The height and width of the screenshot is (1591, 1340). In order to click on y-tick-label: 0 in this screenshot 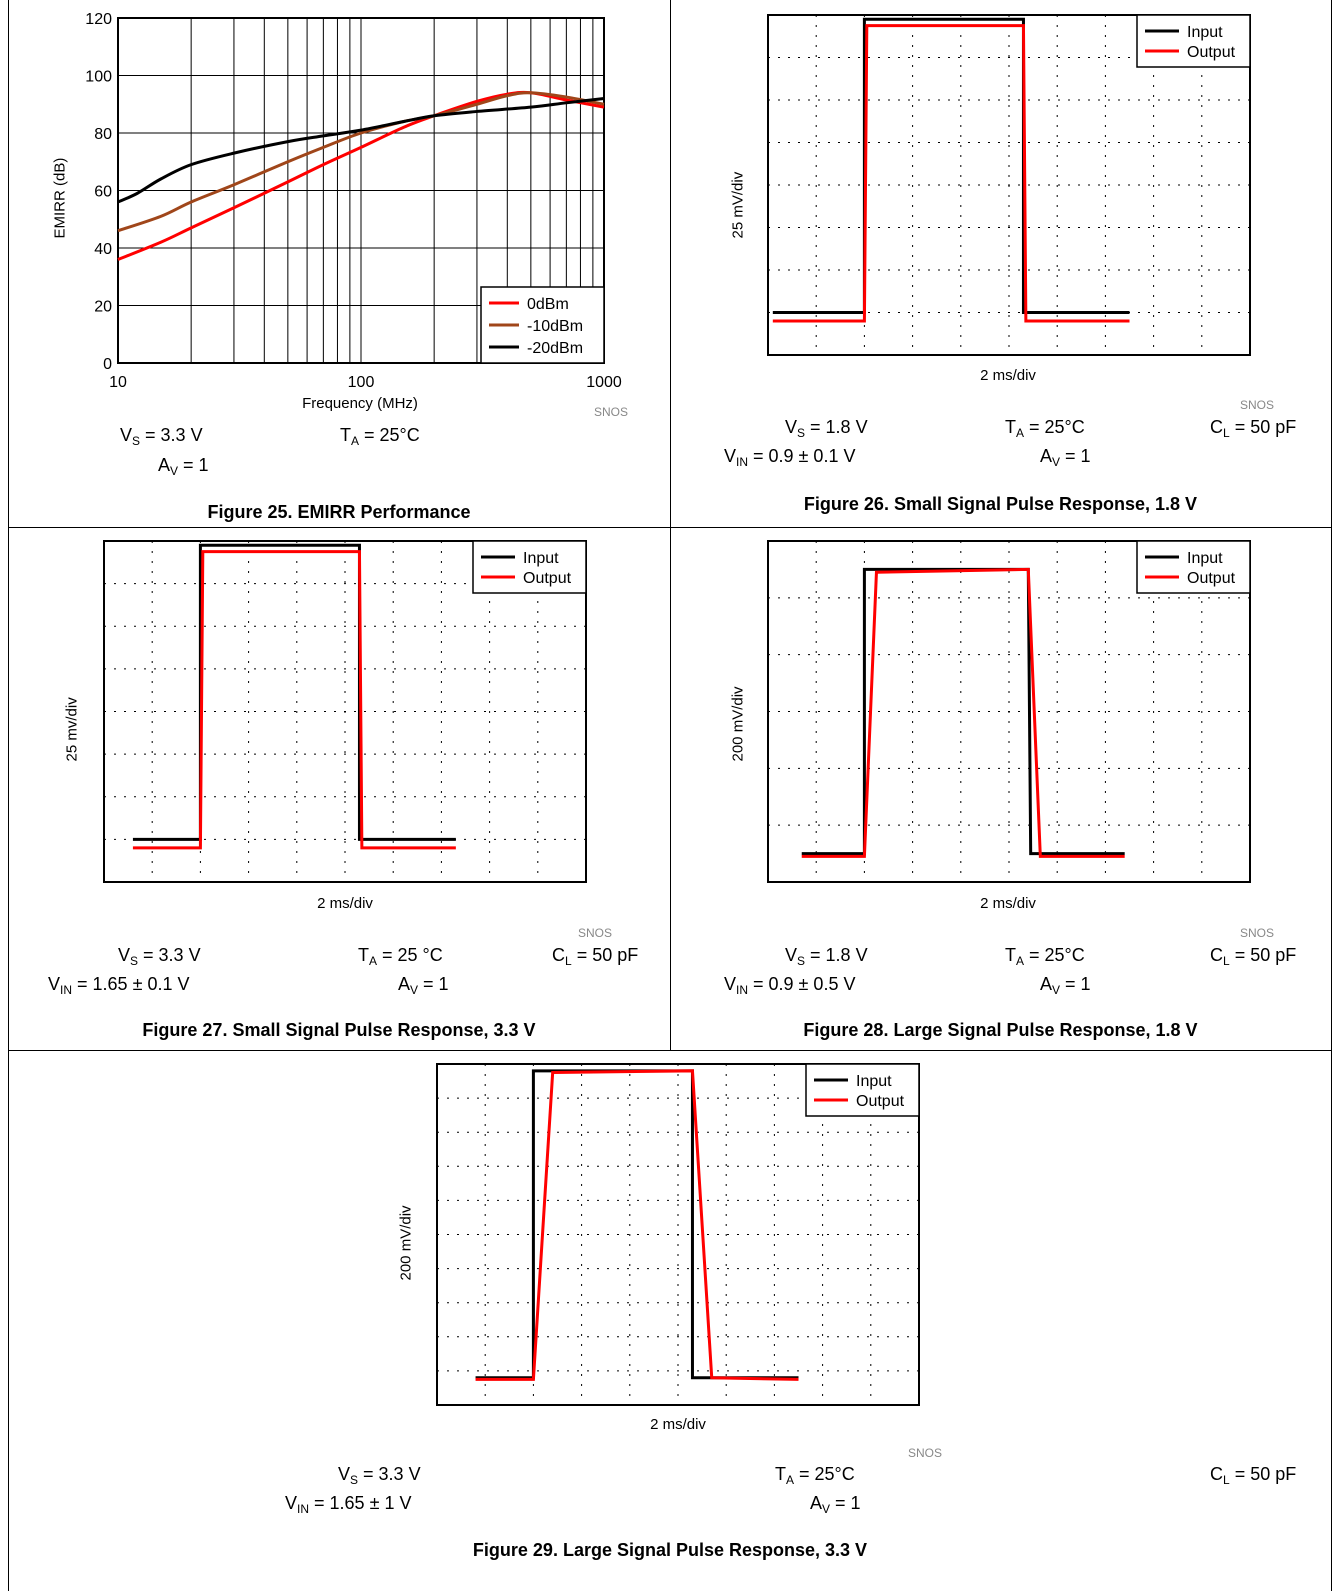, I will do `click(107, 364)`.